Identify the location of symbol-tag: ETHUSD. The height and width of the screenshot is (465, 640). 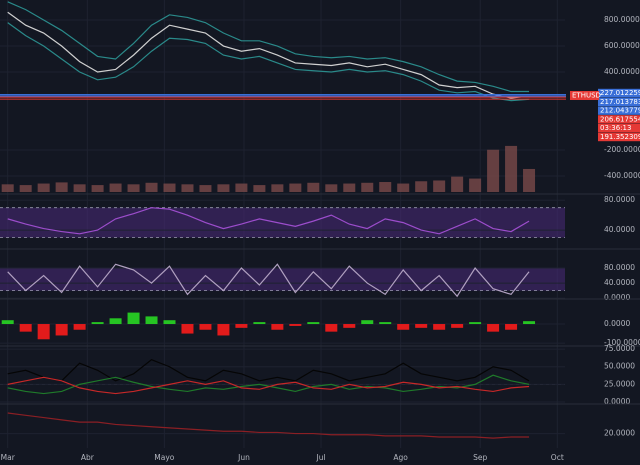
(586, 96).